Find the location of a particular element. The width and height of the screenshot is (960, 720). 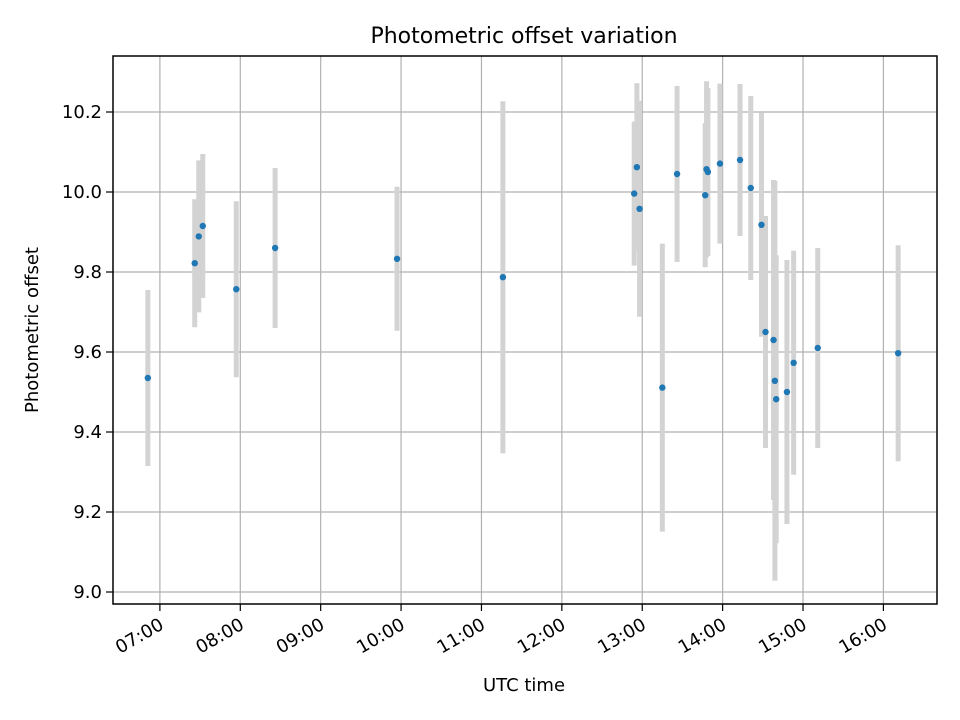

x-tick-label: 10:00 is located at coordinates (380, 636).